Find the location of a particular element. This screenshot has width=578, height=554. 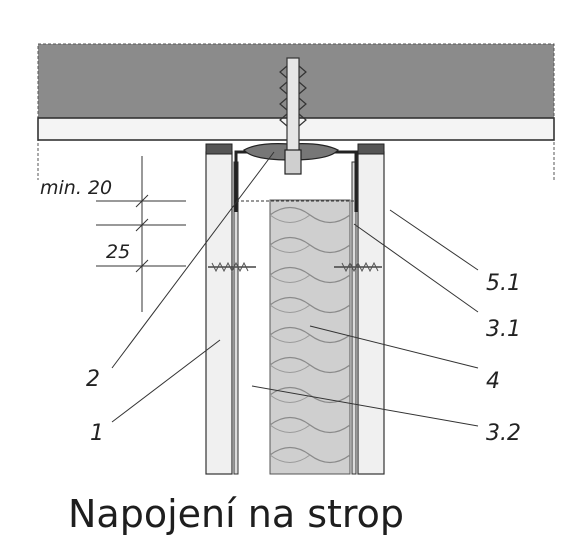

label-item-3-1: 3.1 is located at coordinates (503, 329).